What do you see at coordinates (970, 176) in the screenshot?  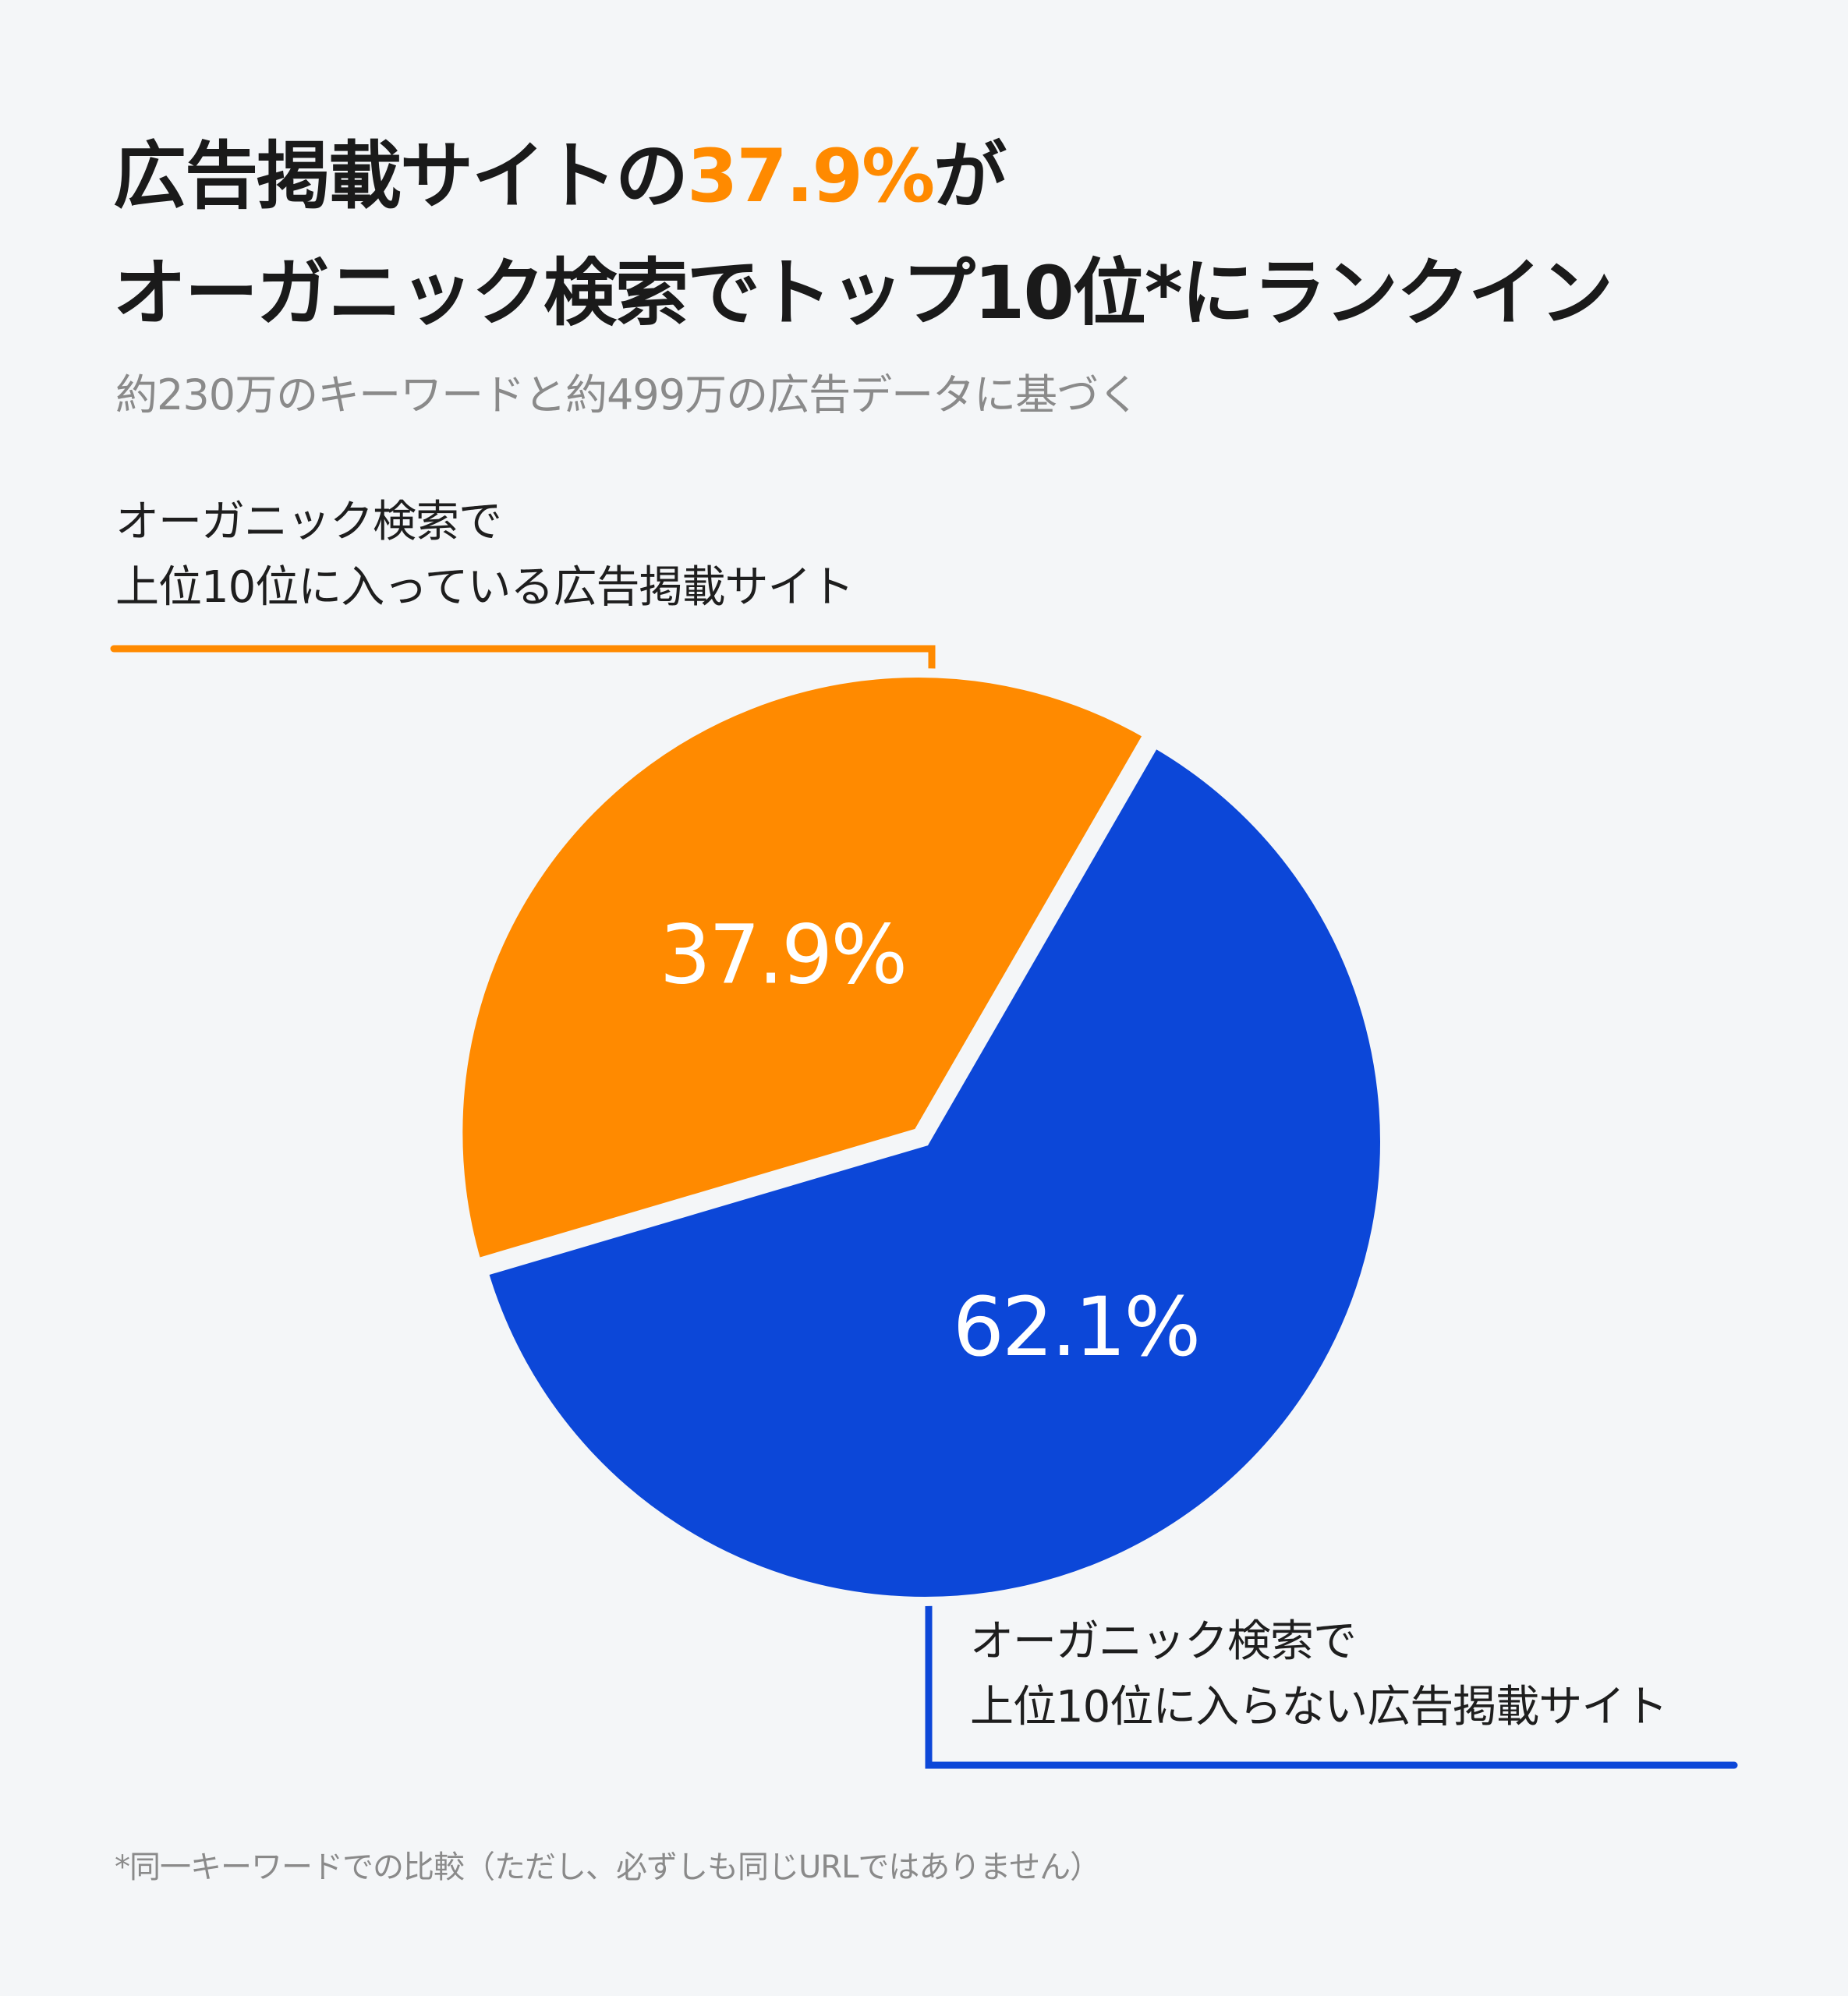 I see `title-text: が` at bounding box center [970, 176].